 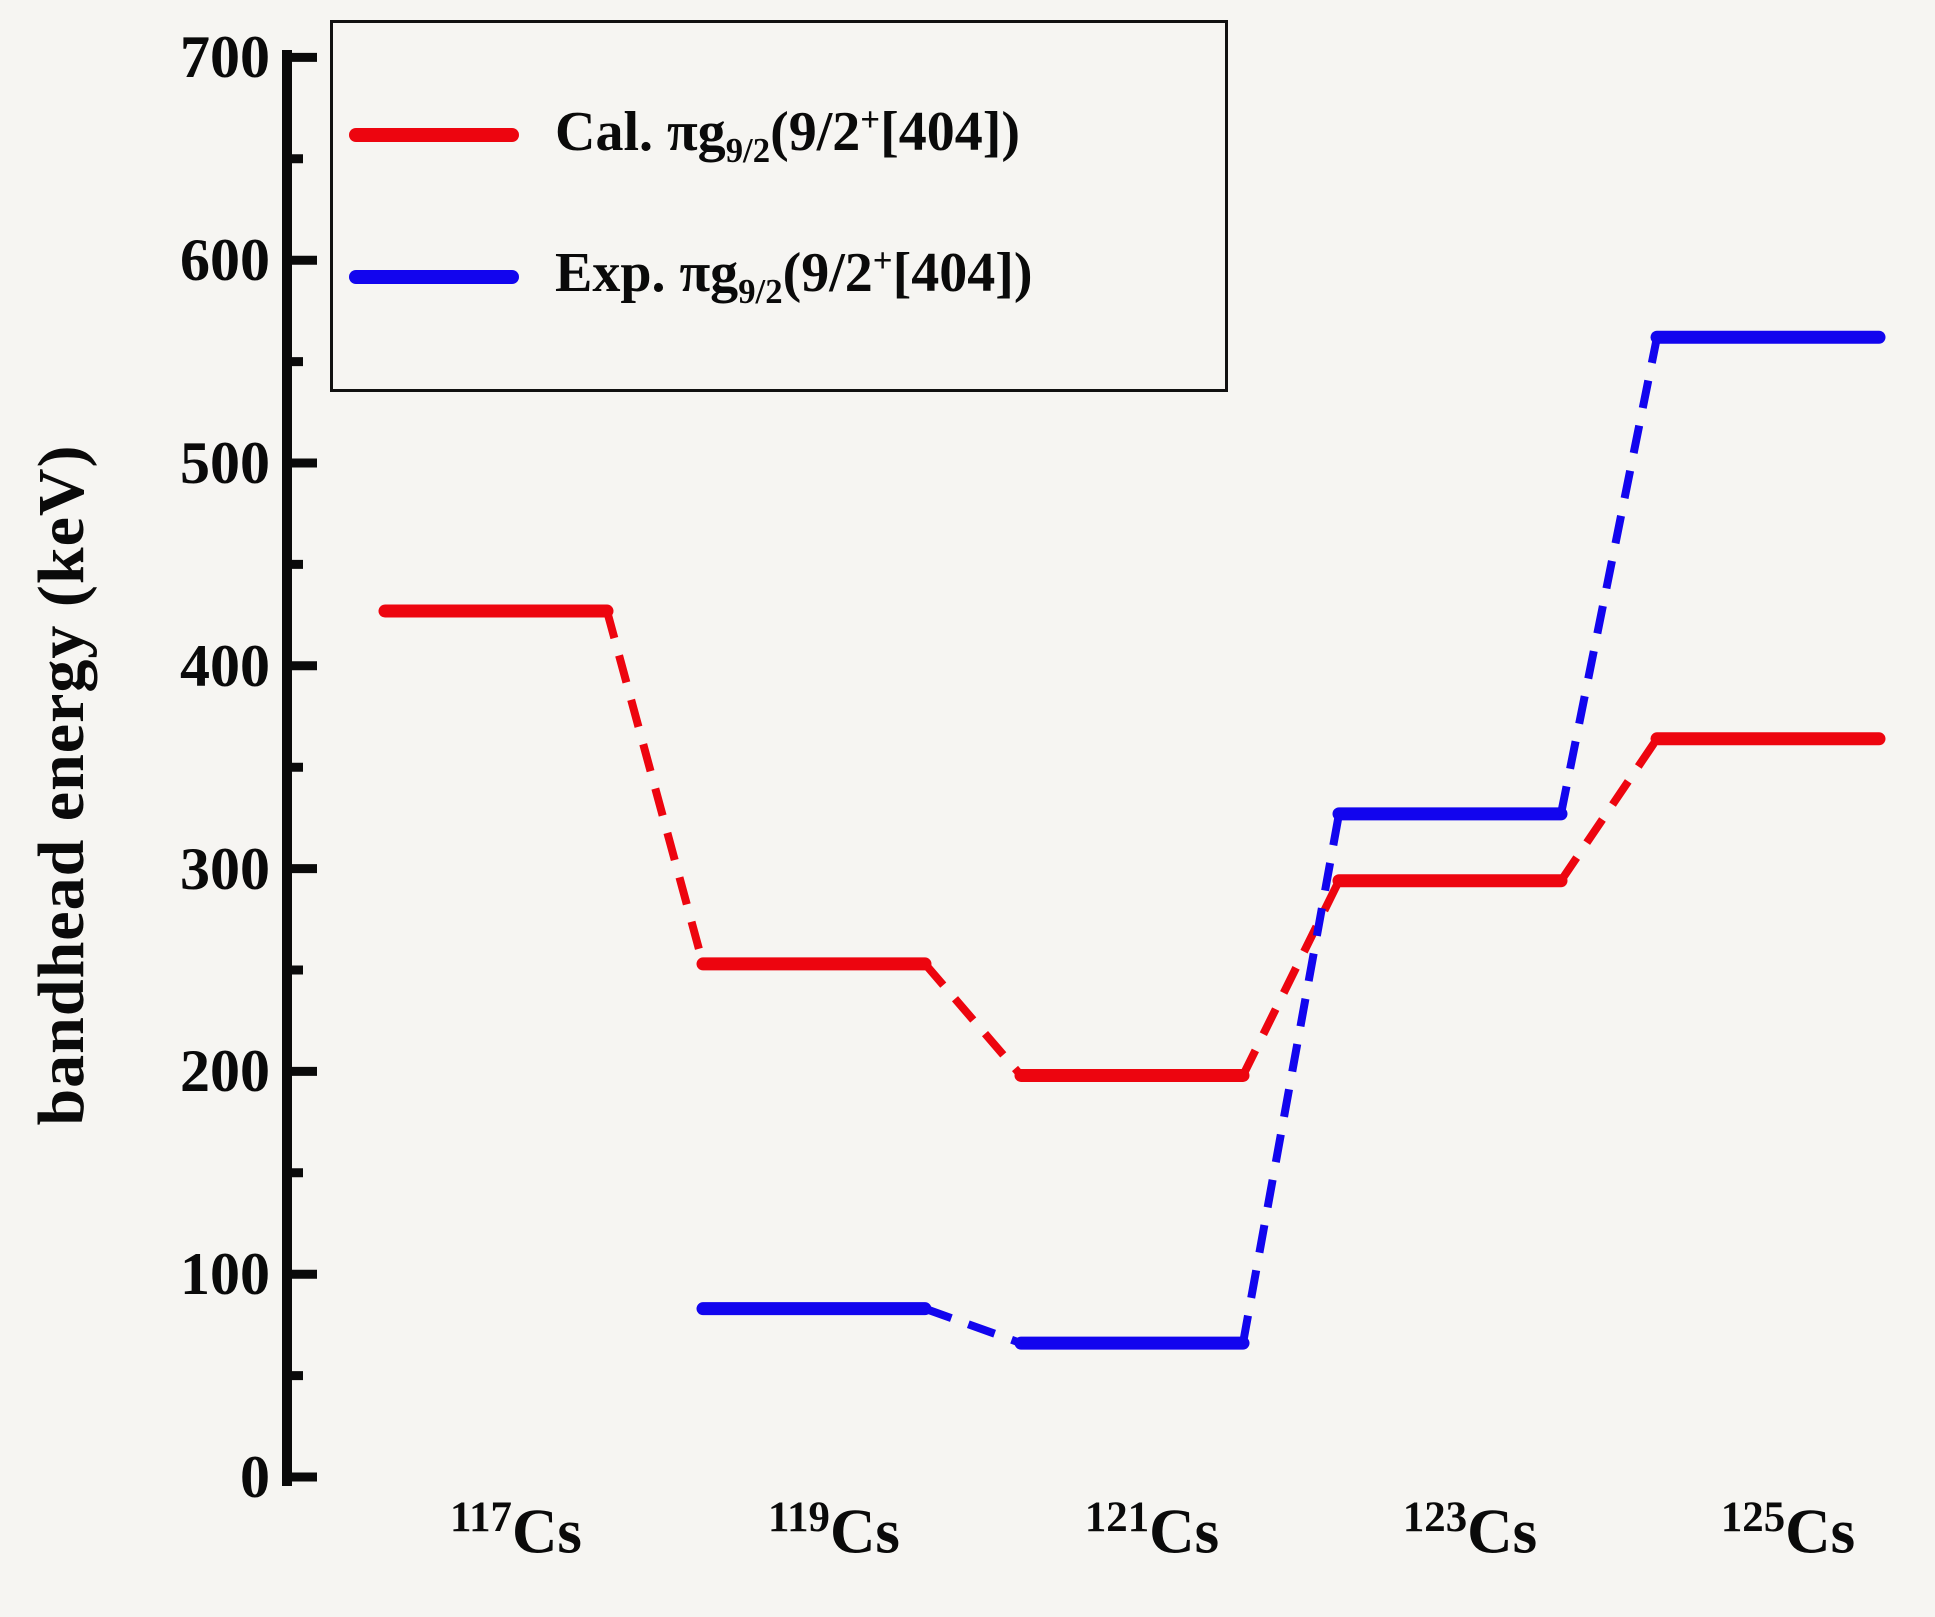 I want to click on connector-exp-121Cs-to-123Cs, so click(x=1291, y=1078).